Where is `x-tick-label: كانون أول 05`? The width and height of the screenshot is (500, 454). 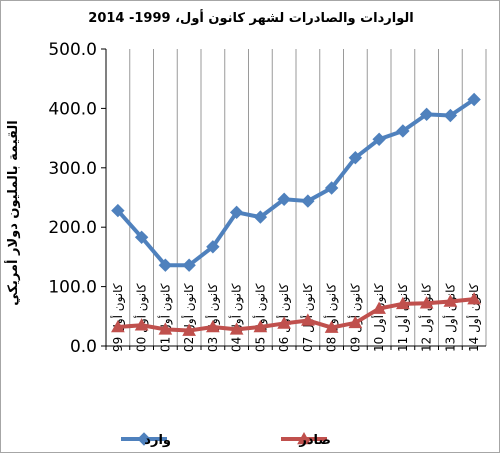
x-tick-label: كانون أول 05 is located at coordinates (260, 317).